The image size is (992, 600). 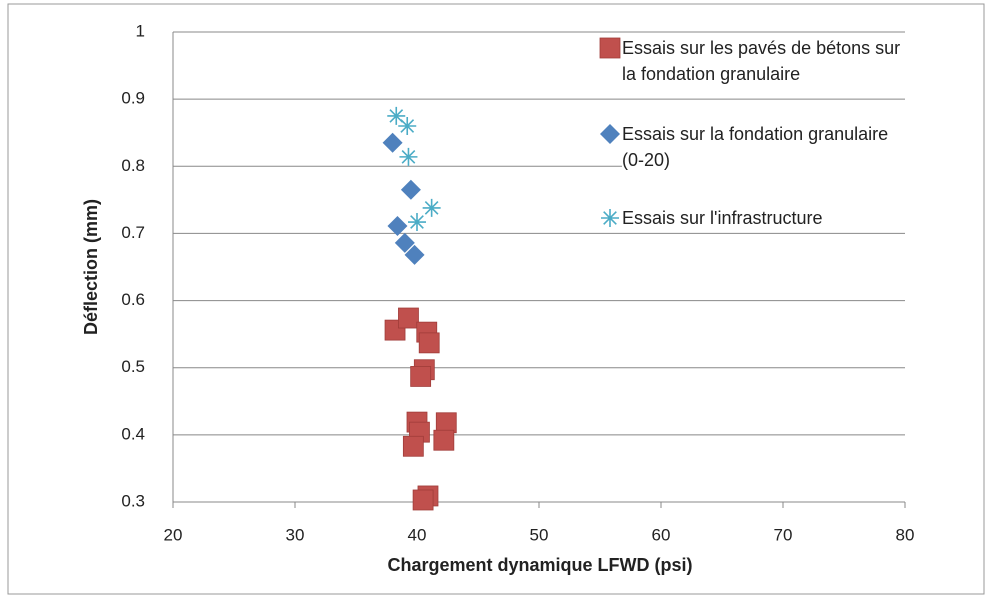 I want to click on x-tick-label: 70, so click(x=783, y=534).